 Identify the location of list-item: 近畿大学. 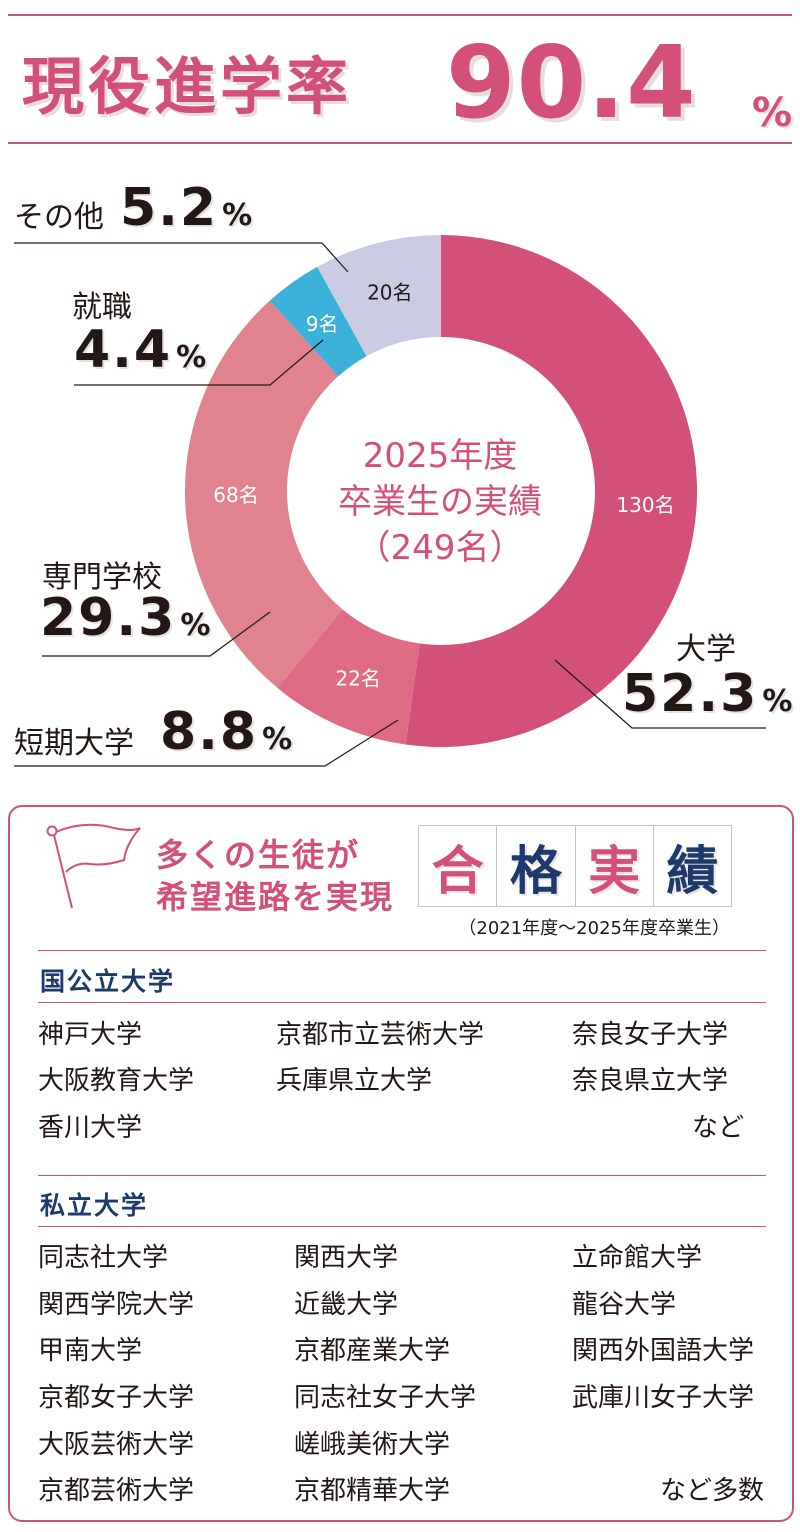
(346, 1305).